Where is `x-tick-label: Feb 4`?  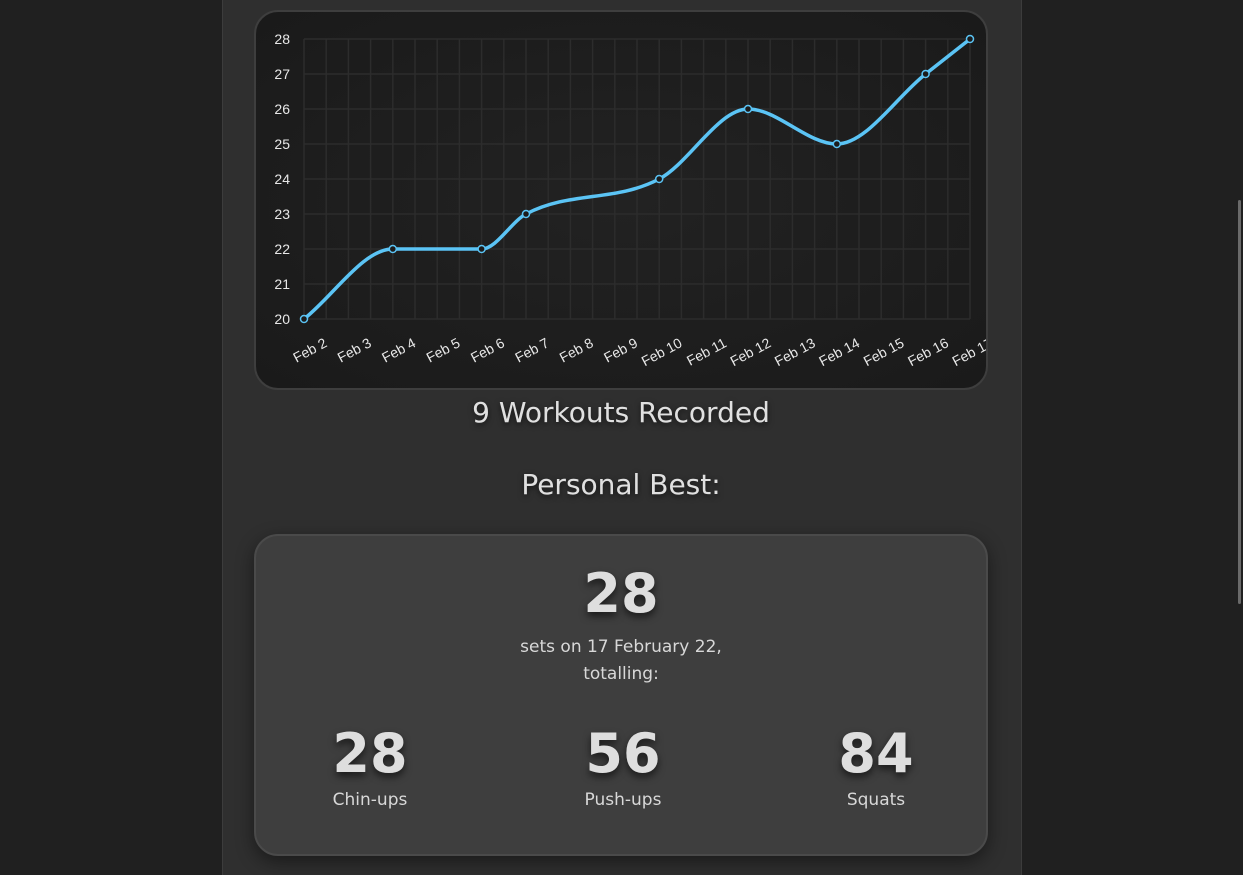
x-tick-label: Feb 4 is located at coordinates (398, 349).